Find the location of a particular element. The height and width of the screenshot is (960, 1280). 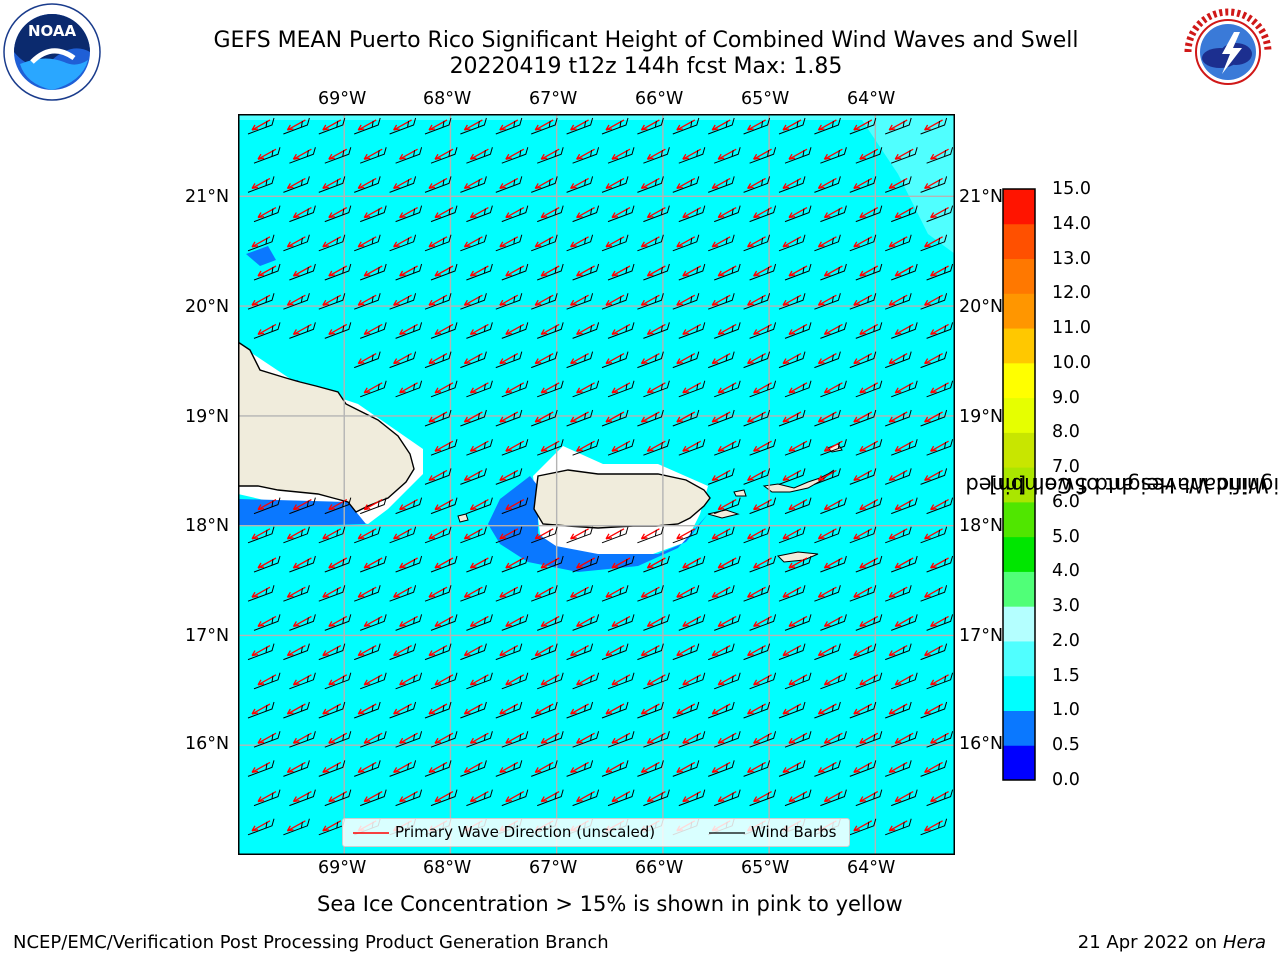

colorbar-tick-label: 4.0 is located at coordinates (1066, 571).